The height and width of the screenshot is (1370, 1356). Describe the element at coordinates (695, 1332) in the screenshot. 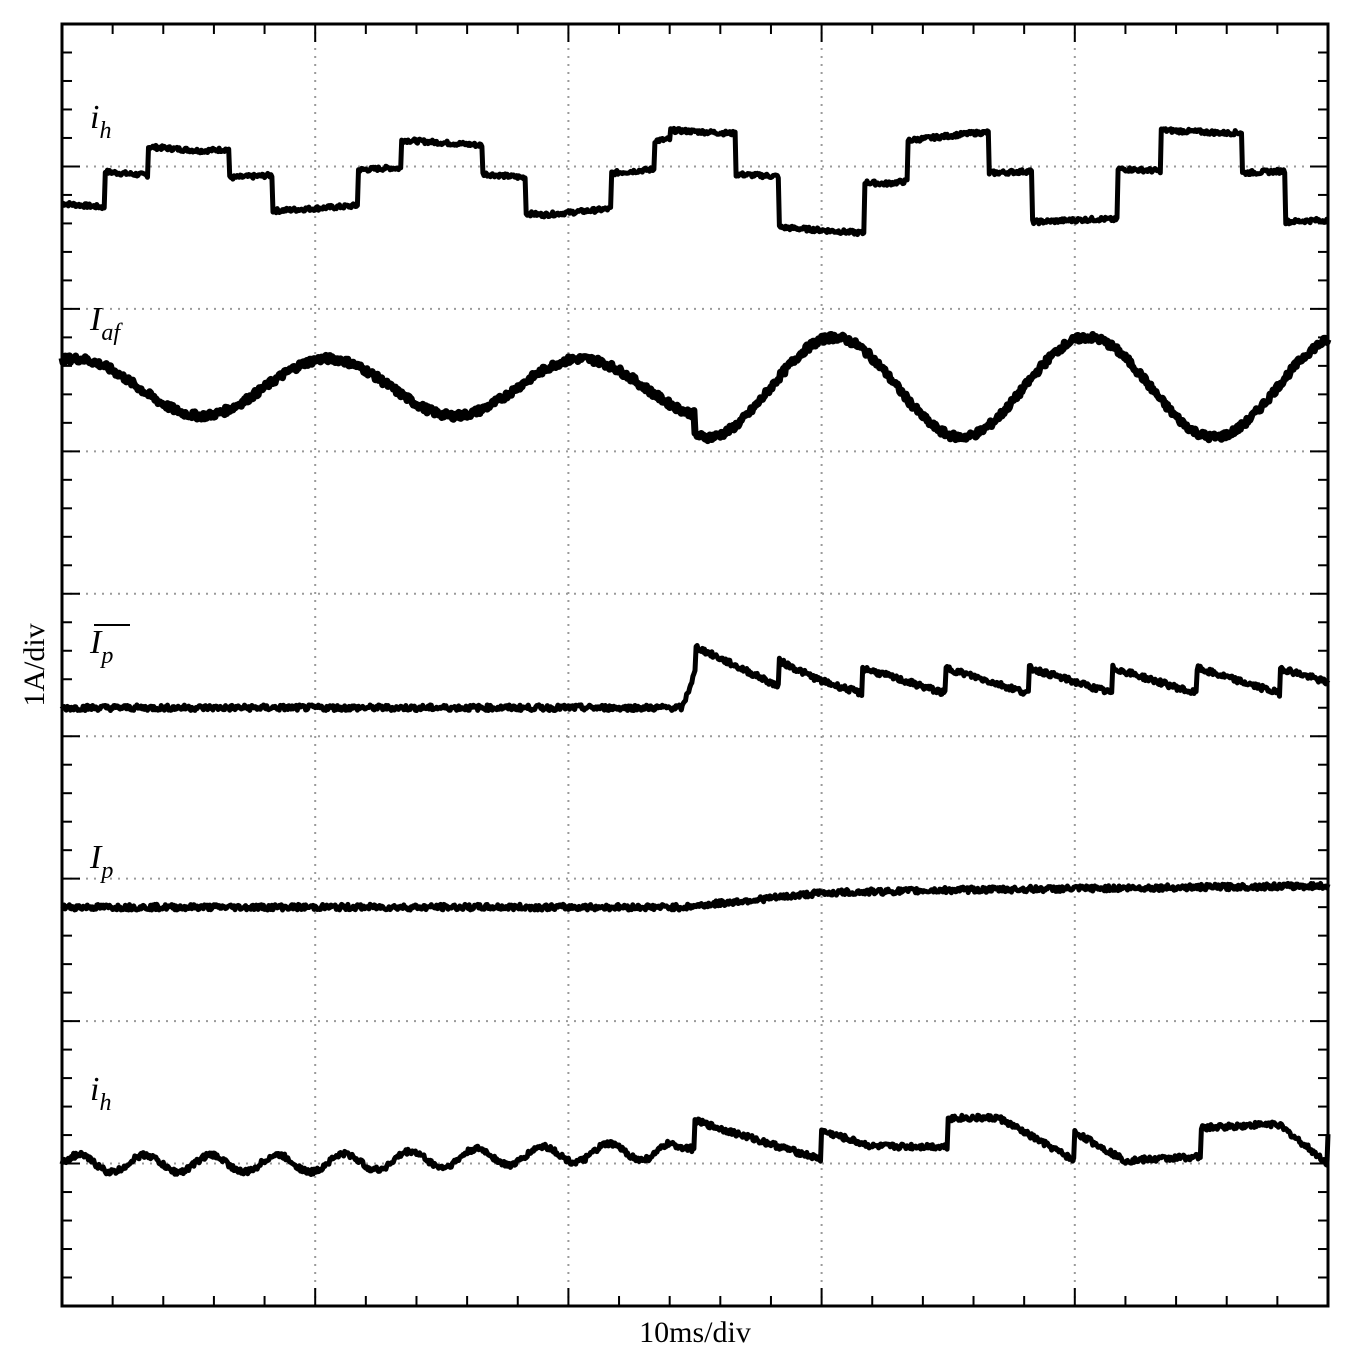

I see `x-axis-label: 10ms/div` at that location.